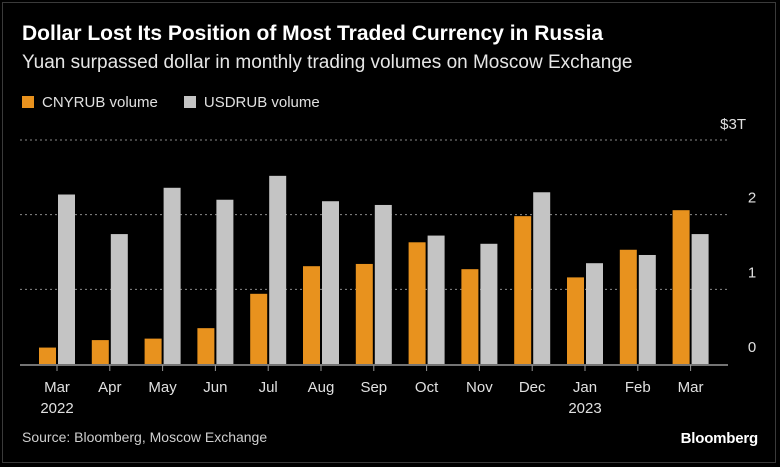 This screenshot has width=780, height=467. What do you see at coordinates (145, 437) in the screenshot?
I see `source-note: Source: Bloomberg, Moscow Exchange` at bounding box center [145, 437].